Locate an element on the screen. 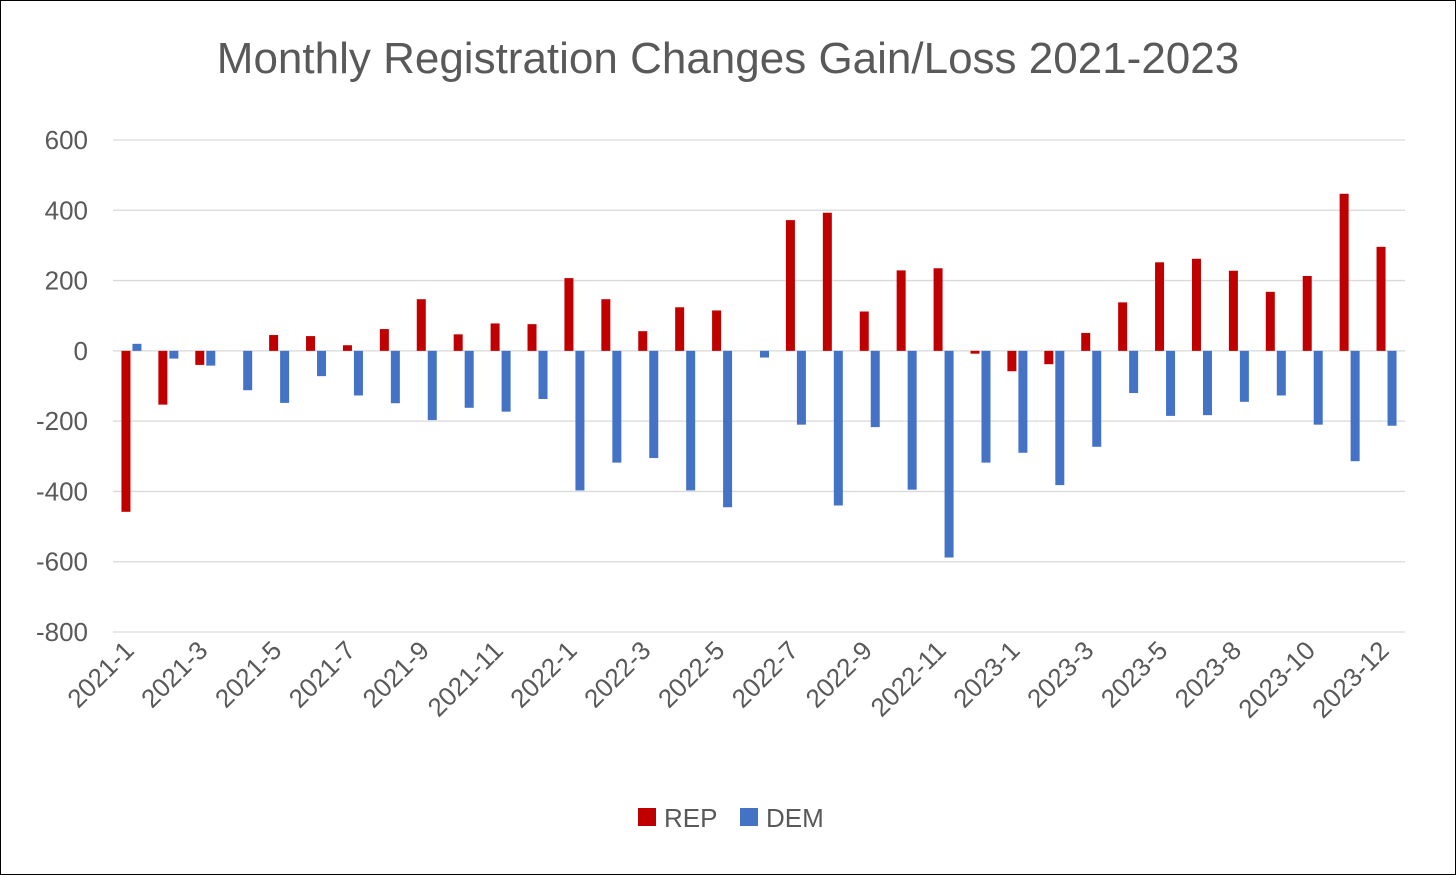 Image resolution: width=1456 pixels, height=875 pixels. y-tick-label: -600 is located at coordinates (62, 562).